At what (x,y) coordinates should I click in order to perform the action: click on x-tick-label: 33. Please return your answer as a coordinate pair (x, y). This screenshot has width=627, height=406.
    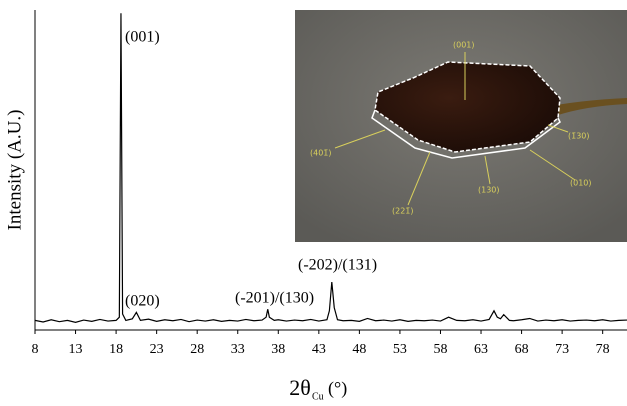
    Looking at the image, I should click on (238, 349).